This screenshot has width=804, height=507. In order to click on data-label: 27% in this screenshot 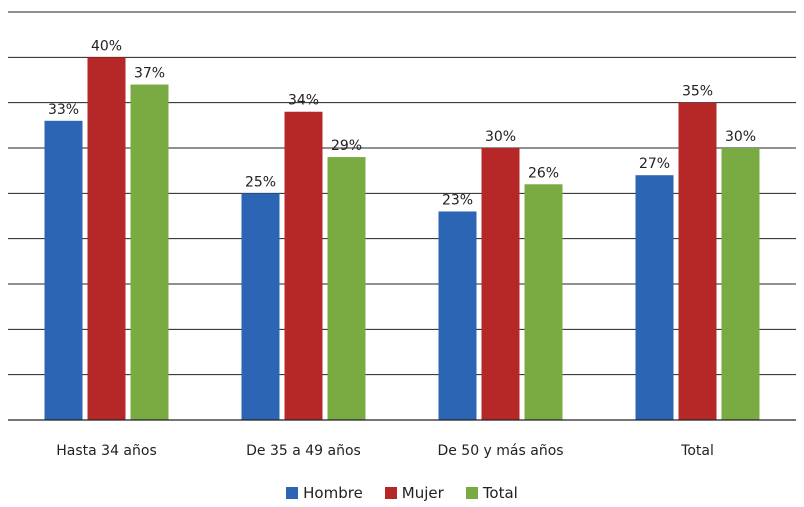, I will do `click(654, 164)`.